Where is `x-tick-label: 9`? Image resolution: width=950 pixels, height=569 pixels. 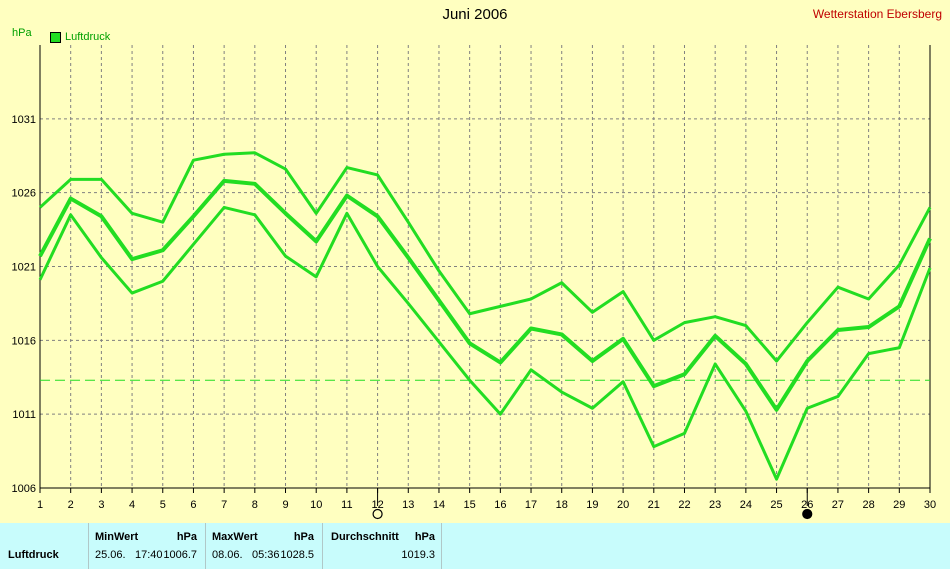
x-tick-label: 9 is located at coordinates (285, 505).